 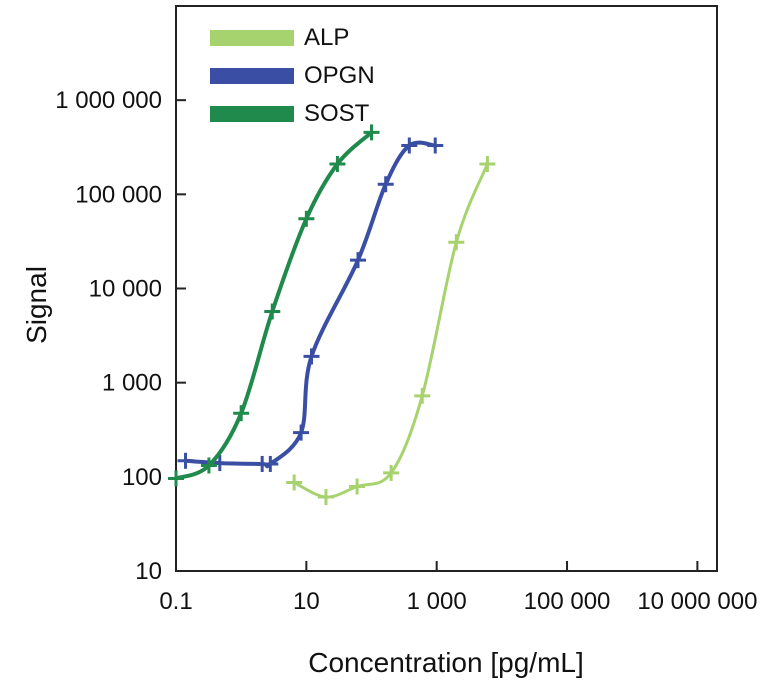 I want to click on x-tick-label: 0.1, so click(x=175, y=601).